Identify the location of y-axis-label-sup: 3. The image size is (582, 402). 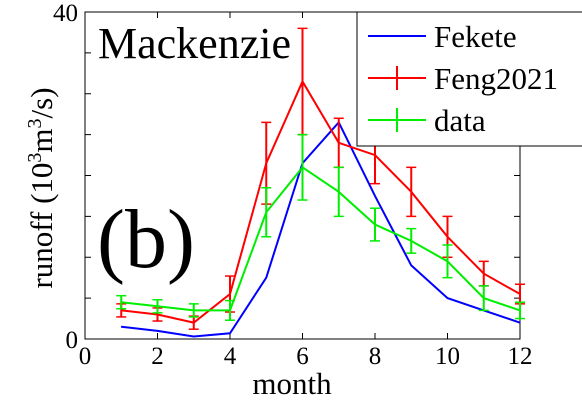
(35, 158).